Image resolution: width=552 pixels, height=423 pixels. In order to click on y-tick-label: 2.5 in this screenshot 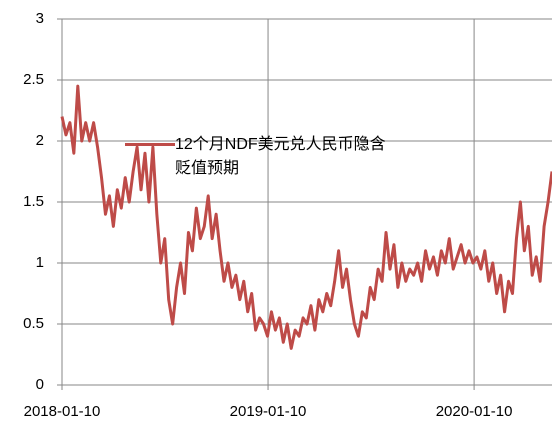, I will do `click(33, 79)`.